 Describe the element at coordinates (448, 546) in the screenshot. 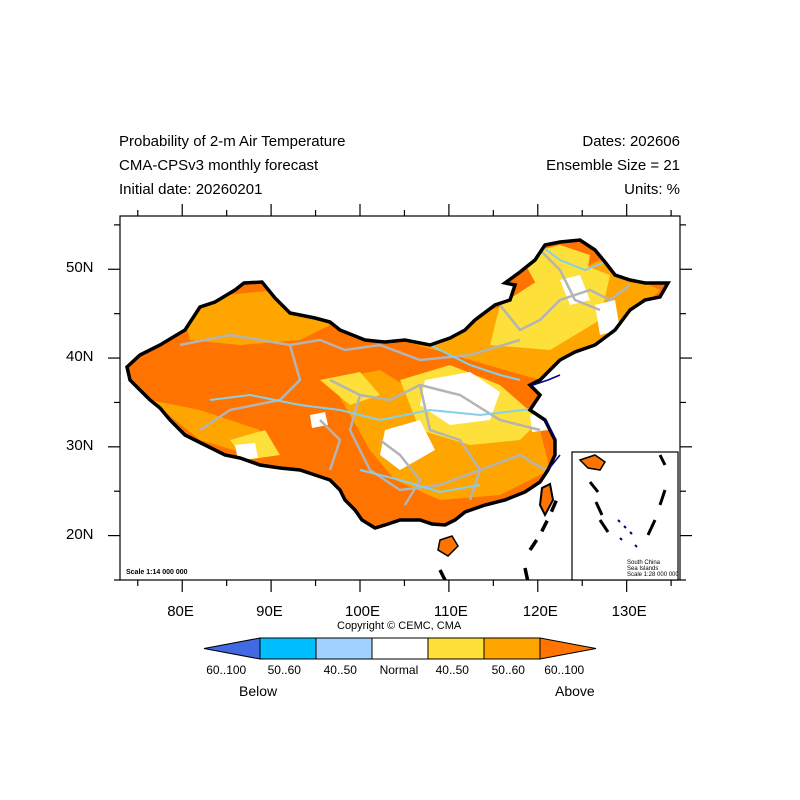

I see `hainan-island` at that location.